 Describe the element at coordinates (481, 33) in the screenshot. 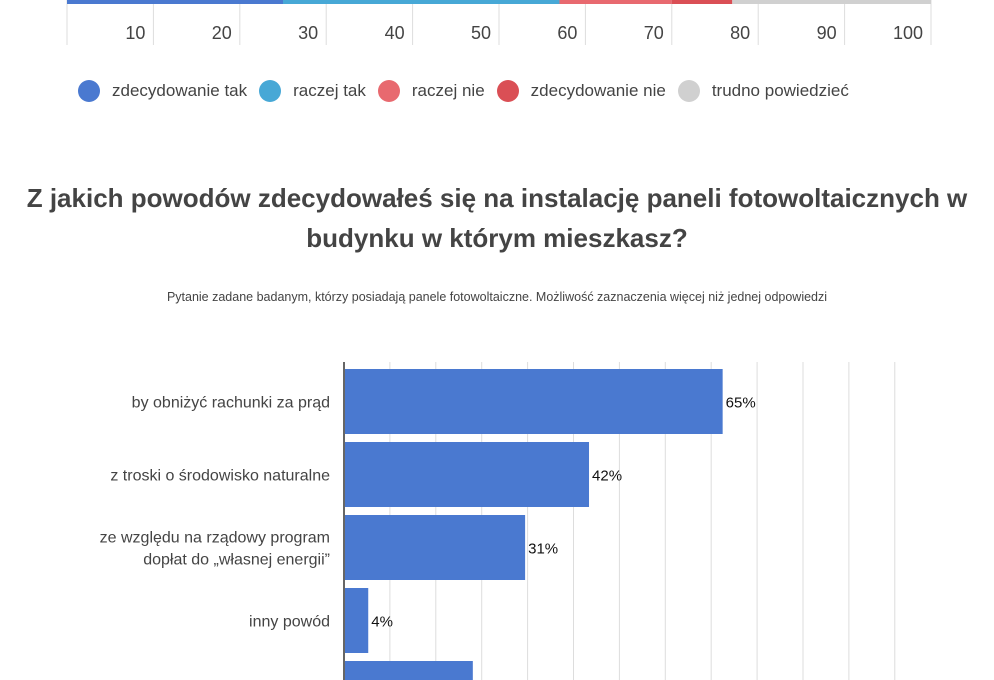

I see `x-tick-label: 50` at that location.